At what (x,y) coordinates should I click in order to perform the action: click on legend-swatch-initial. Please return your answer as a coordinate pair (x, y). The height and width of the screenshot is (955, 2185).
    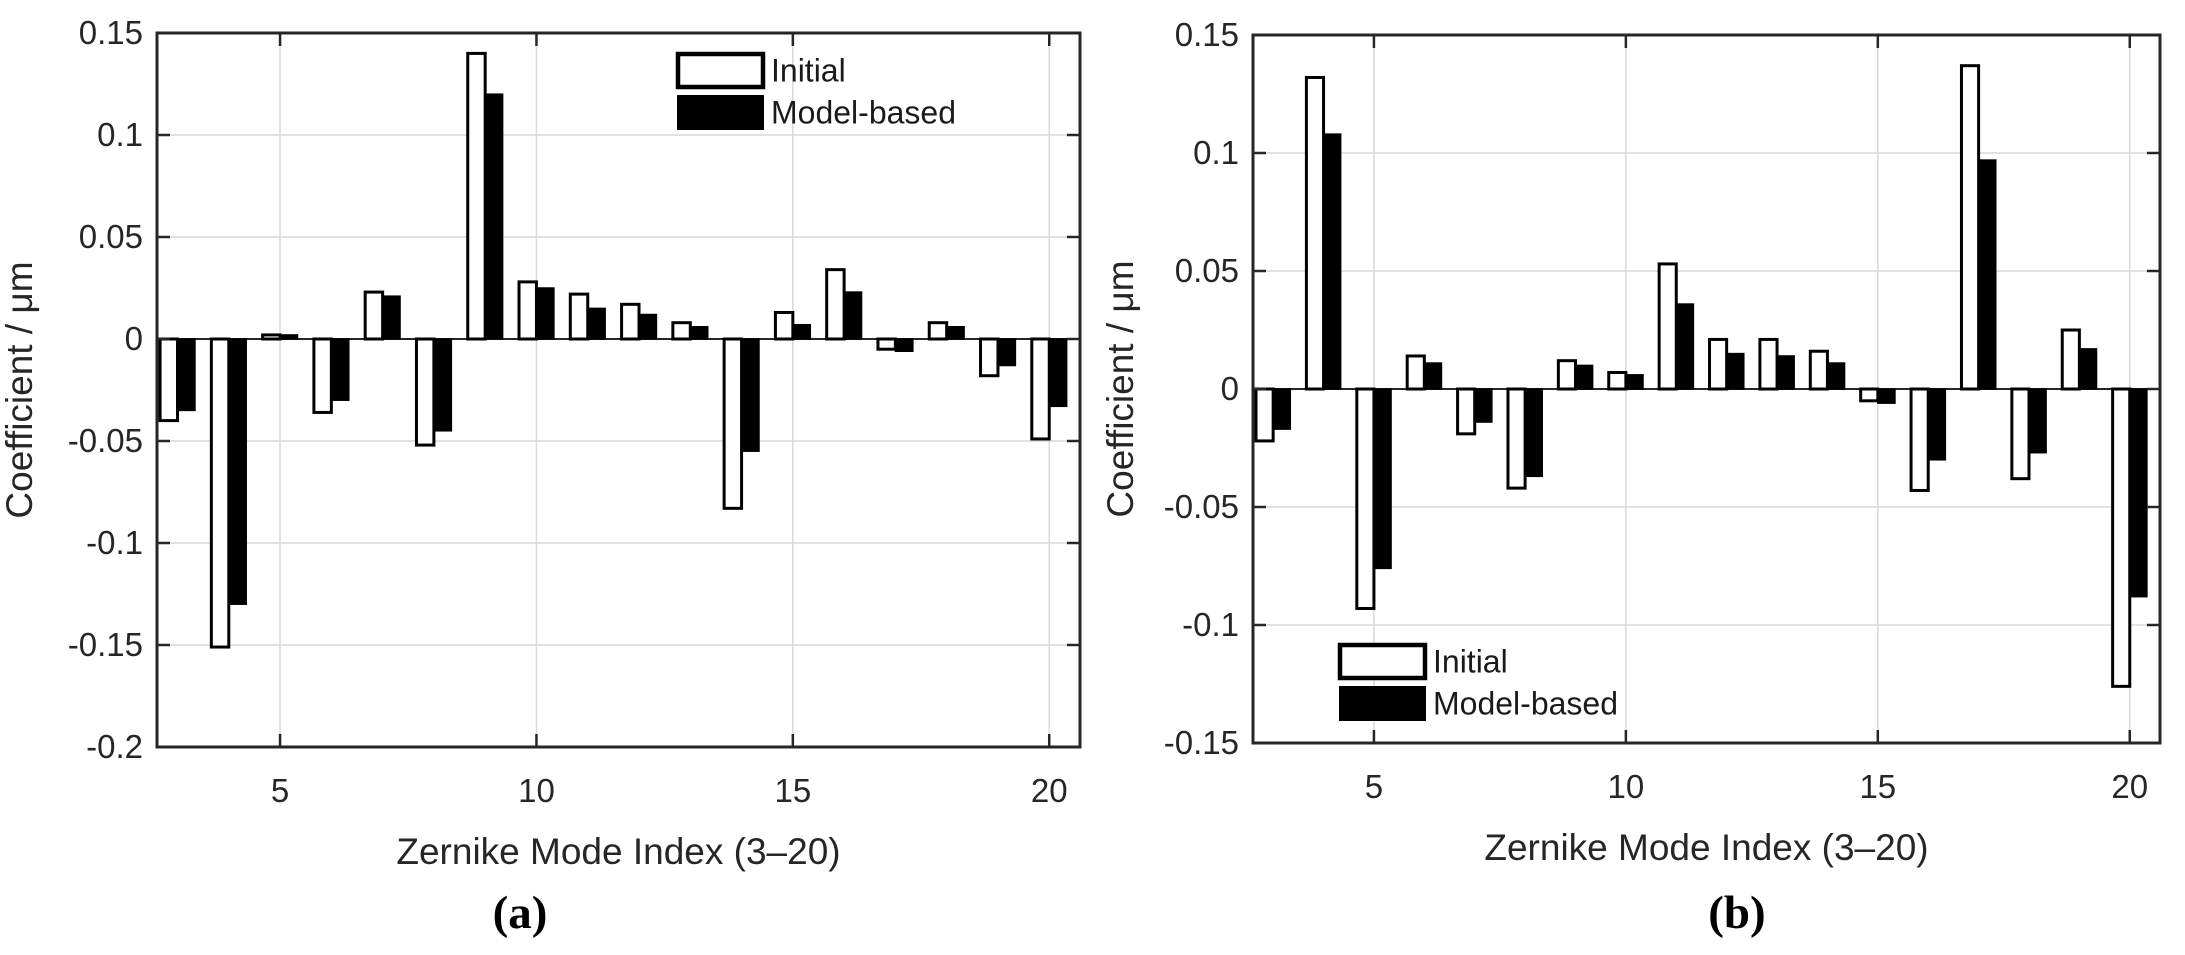
    Looking at the image, I should click on (1382, 661).